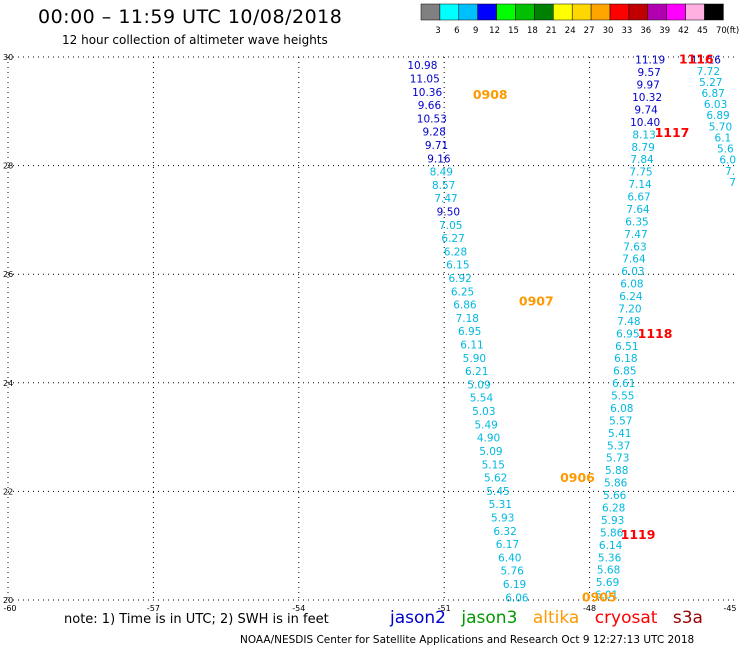  Describe the element at coordinates (507, 545) in the screenshot. I see `altika-swh-value: 6.17` at that location.